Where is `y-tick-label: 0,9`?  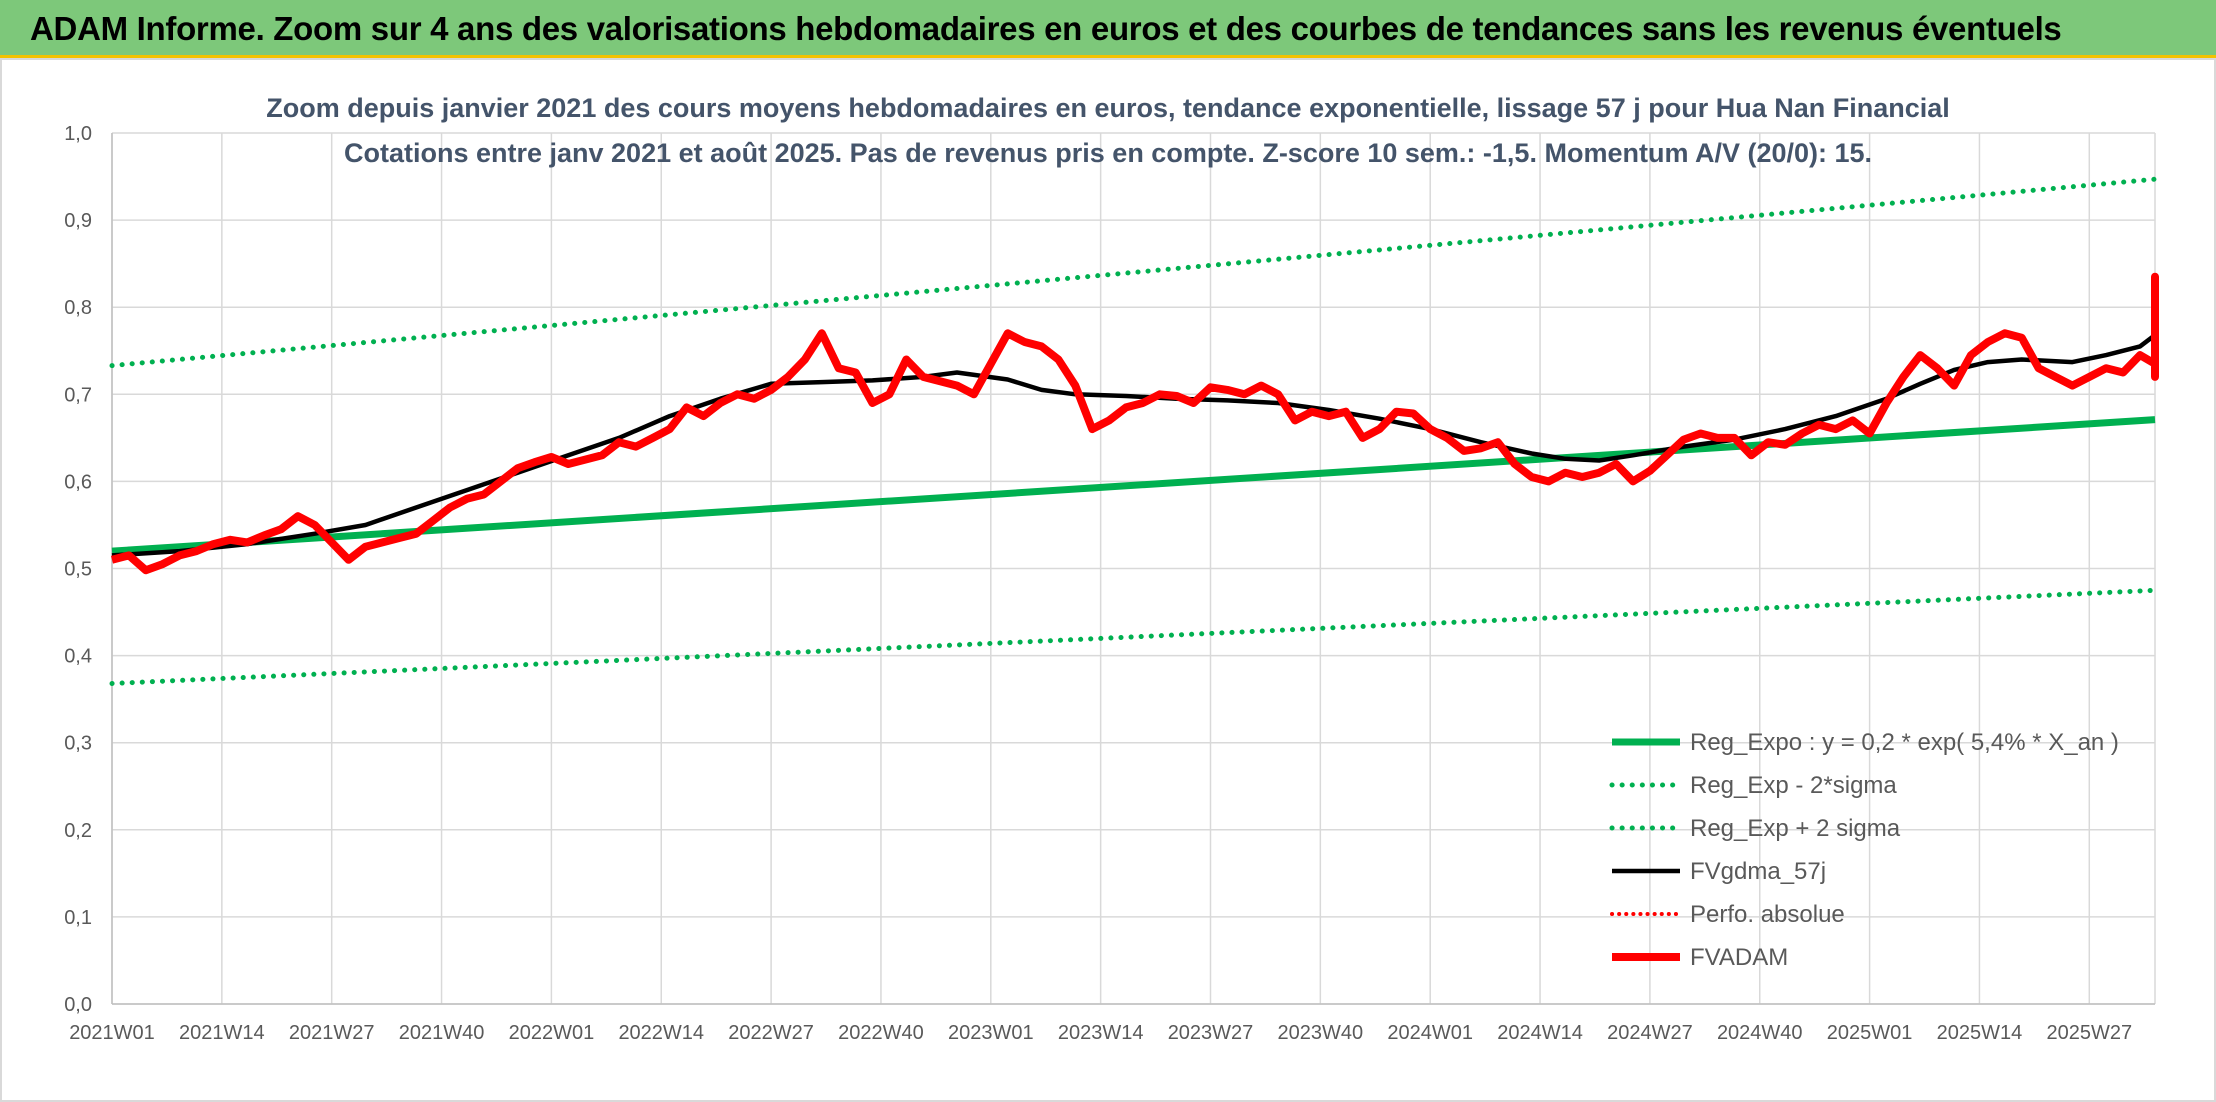
y-tick-label: 0,9 is located at coordinates (78, 221).